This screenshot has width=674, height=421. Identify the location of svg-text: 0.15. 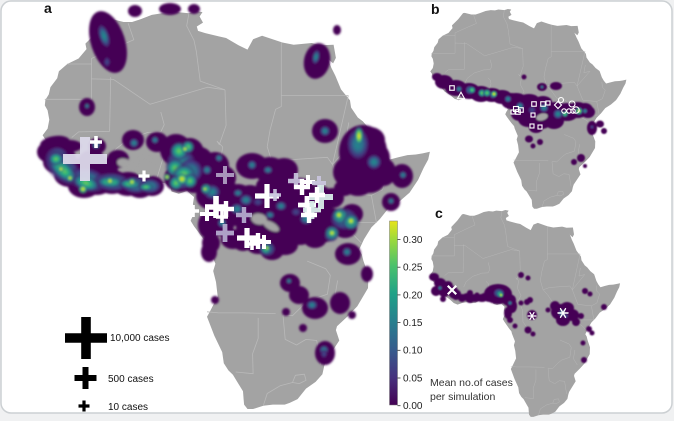
(413, 323).